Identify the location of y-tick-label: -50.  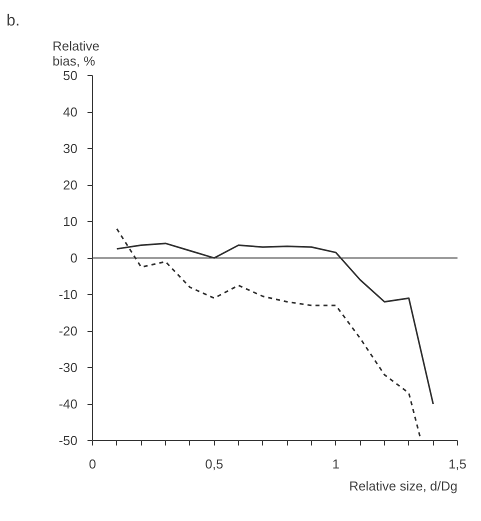
(68, 440).